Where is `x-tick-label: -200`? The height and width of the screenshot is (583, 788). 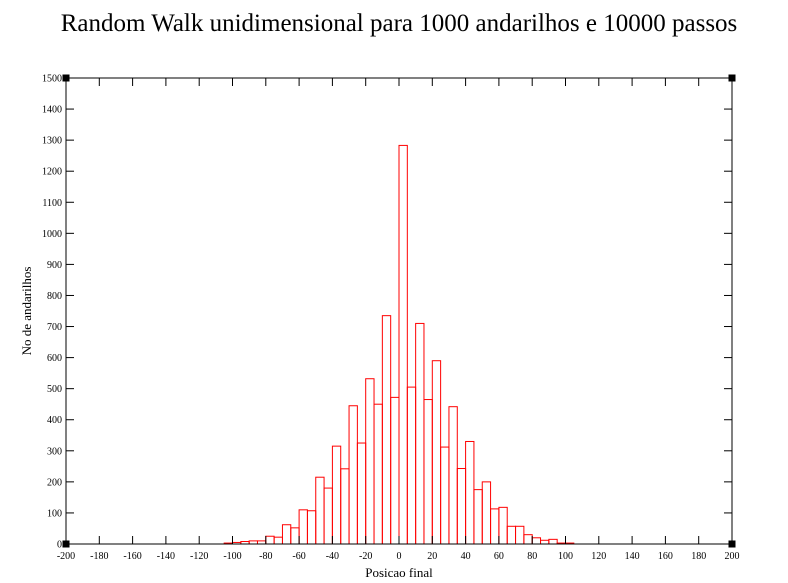
x-tick-label: -200 is located at coordinates (66, 556).